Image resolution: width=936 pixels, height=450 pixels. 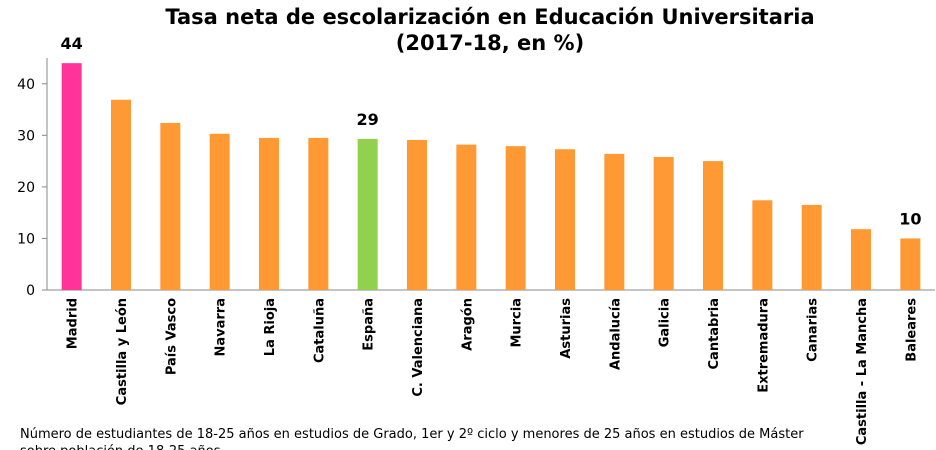 What do you see at coordinates (26, 85) in the screenshot?
I see `y-tick-label: 40` at bounding box center [26, 85].